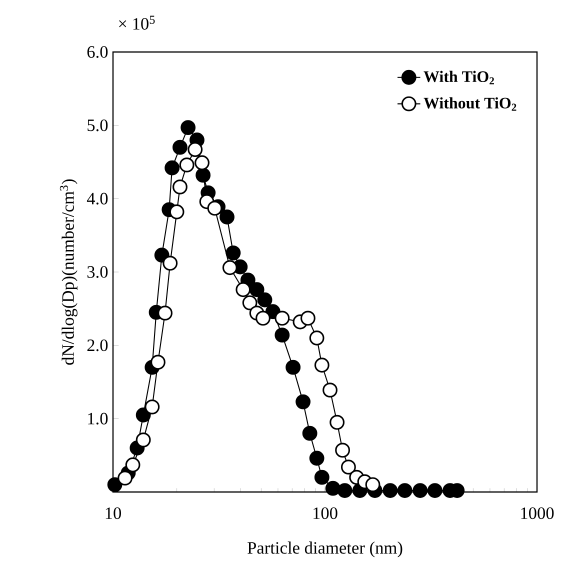 This screenshot has height=579, width=562. Describe the element at coordinates (326, 513) in the screenshot. I see `x-tick-label: 100` at that location.